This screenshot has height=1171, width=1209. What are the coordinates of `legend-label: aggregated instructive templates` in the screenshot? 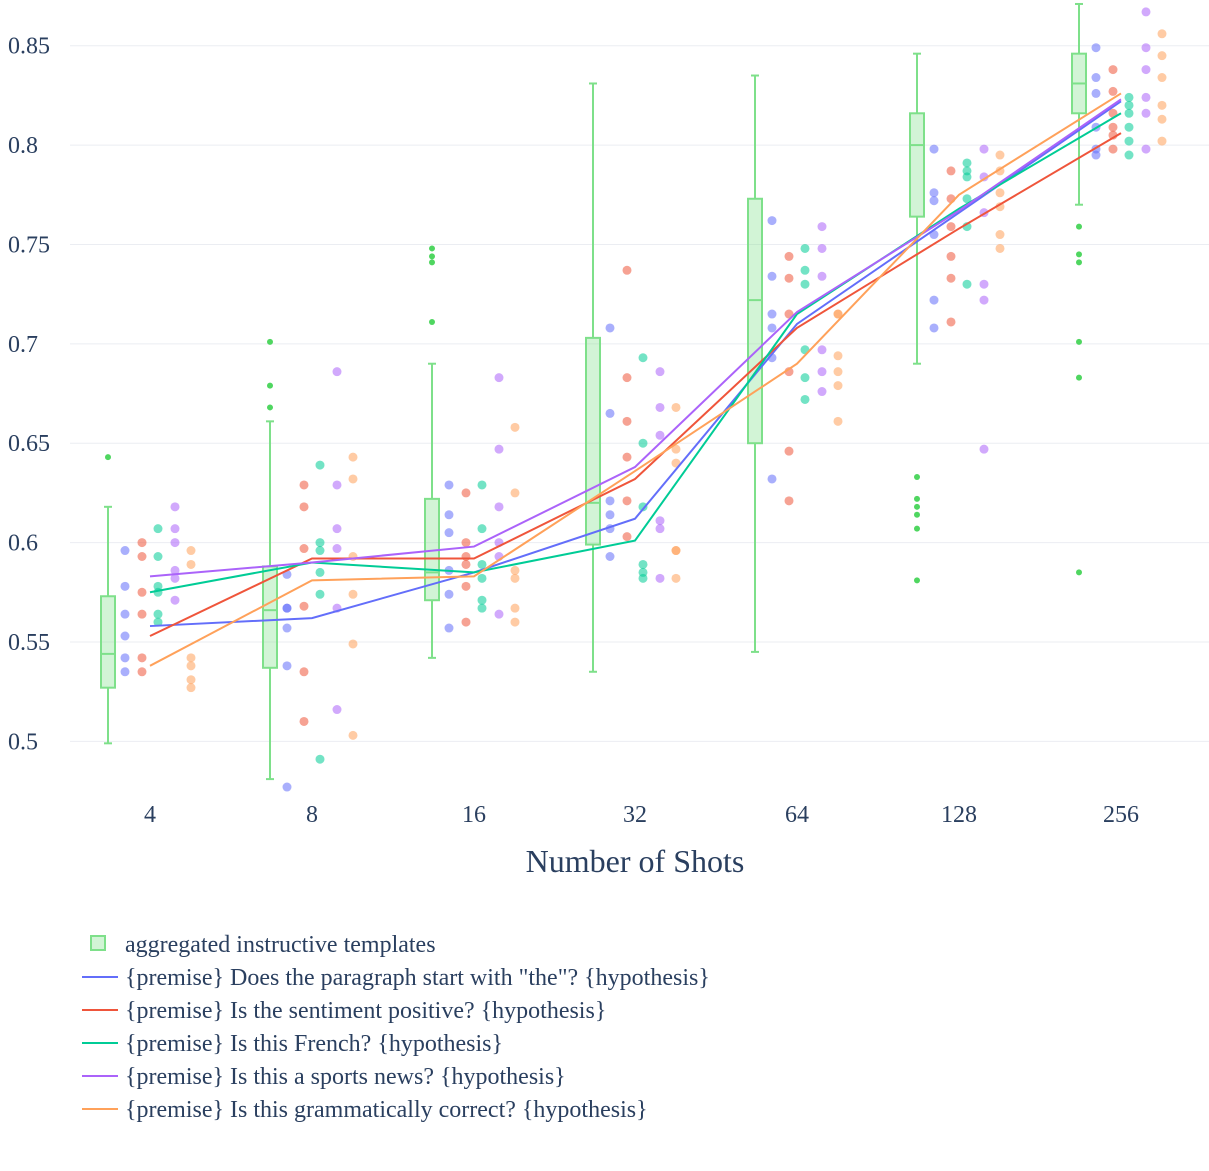 It's located at (280, 945).